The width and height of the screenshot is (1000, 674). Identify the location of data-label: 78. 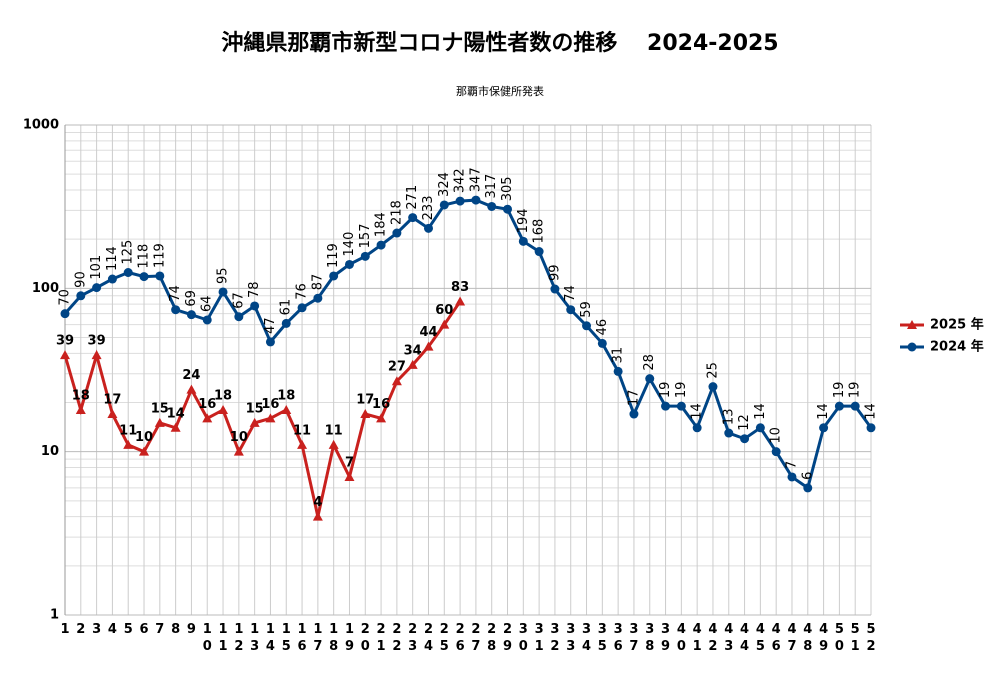
(254, 289).